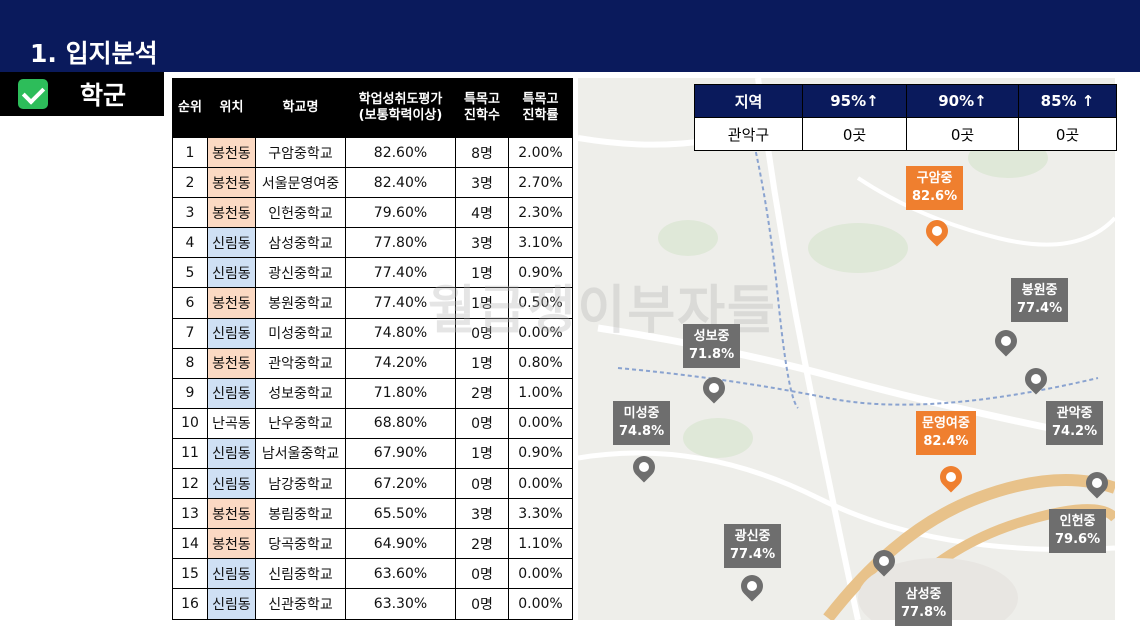 Image resolution: width=1140 pixels, height=641 pixels. Describe the element at coordinates (372, 423) in the screenshot. I see `table-row: 10 난곡동 난우중학교 68.80% 0명 0.00%` at that location.